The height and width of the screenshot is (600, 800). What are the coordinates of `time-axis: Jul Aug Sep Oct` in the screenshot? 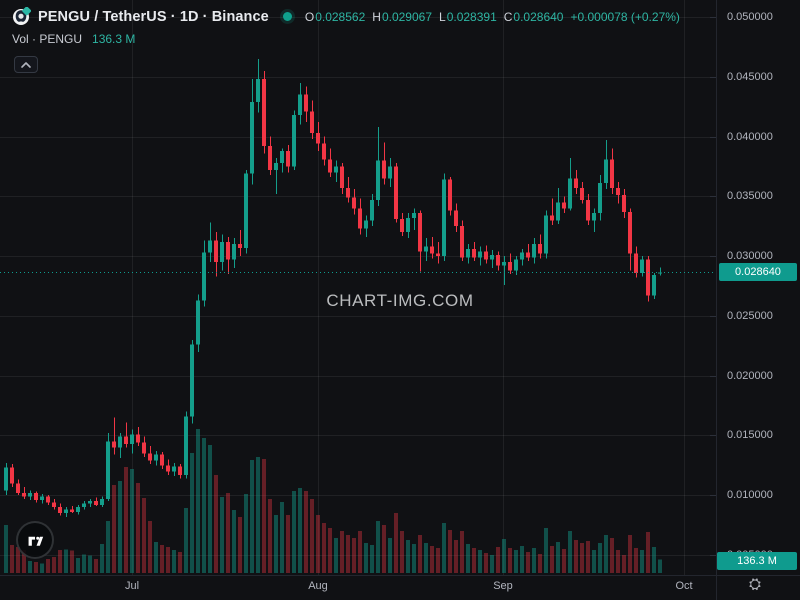 It's located at (400, 587).